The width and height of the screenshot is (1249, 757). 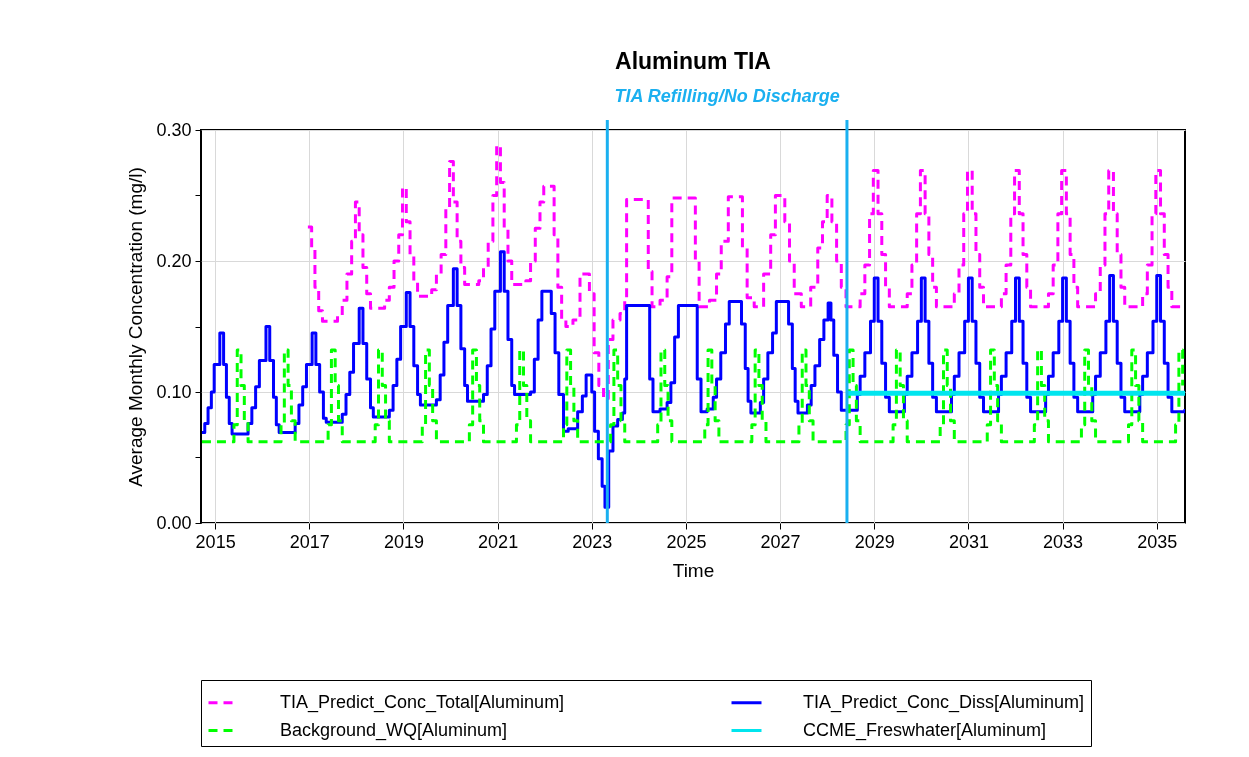 What do you see at coordinates (944, 702) in the screenshot?
I see `legend-label: TIA_Predict_Conc_Diss[Aluminum]` at bounding box center [944, 702].